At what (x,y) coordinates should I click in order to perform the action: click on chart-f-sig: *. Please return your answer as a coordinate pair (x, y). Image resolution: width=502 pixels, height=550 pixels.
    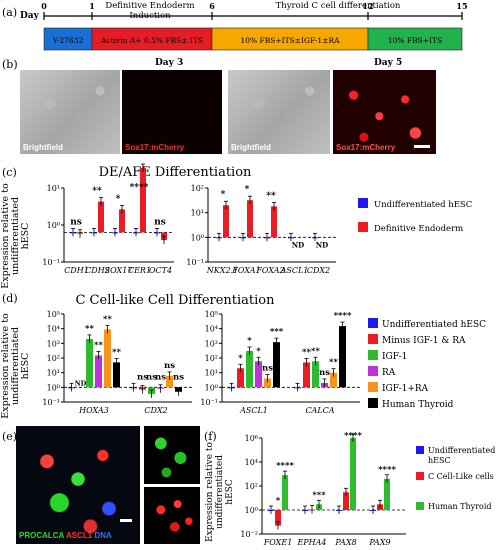
    Looking at the image, I should click on (278, 501).